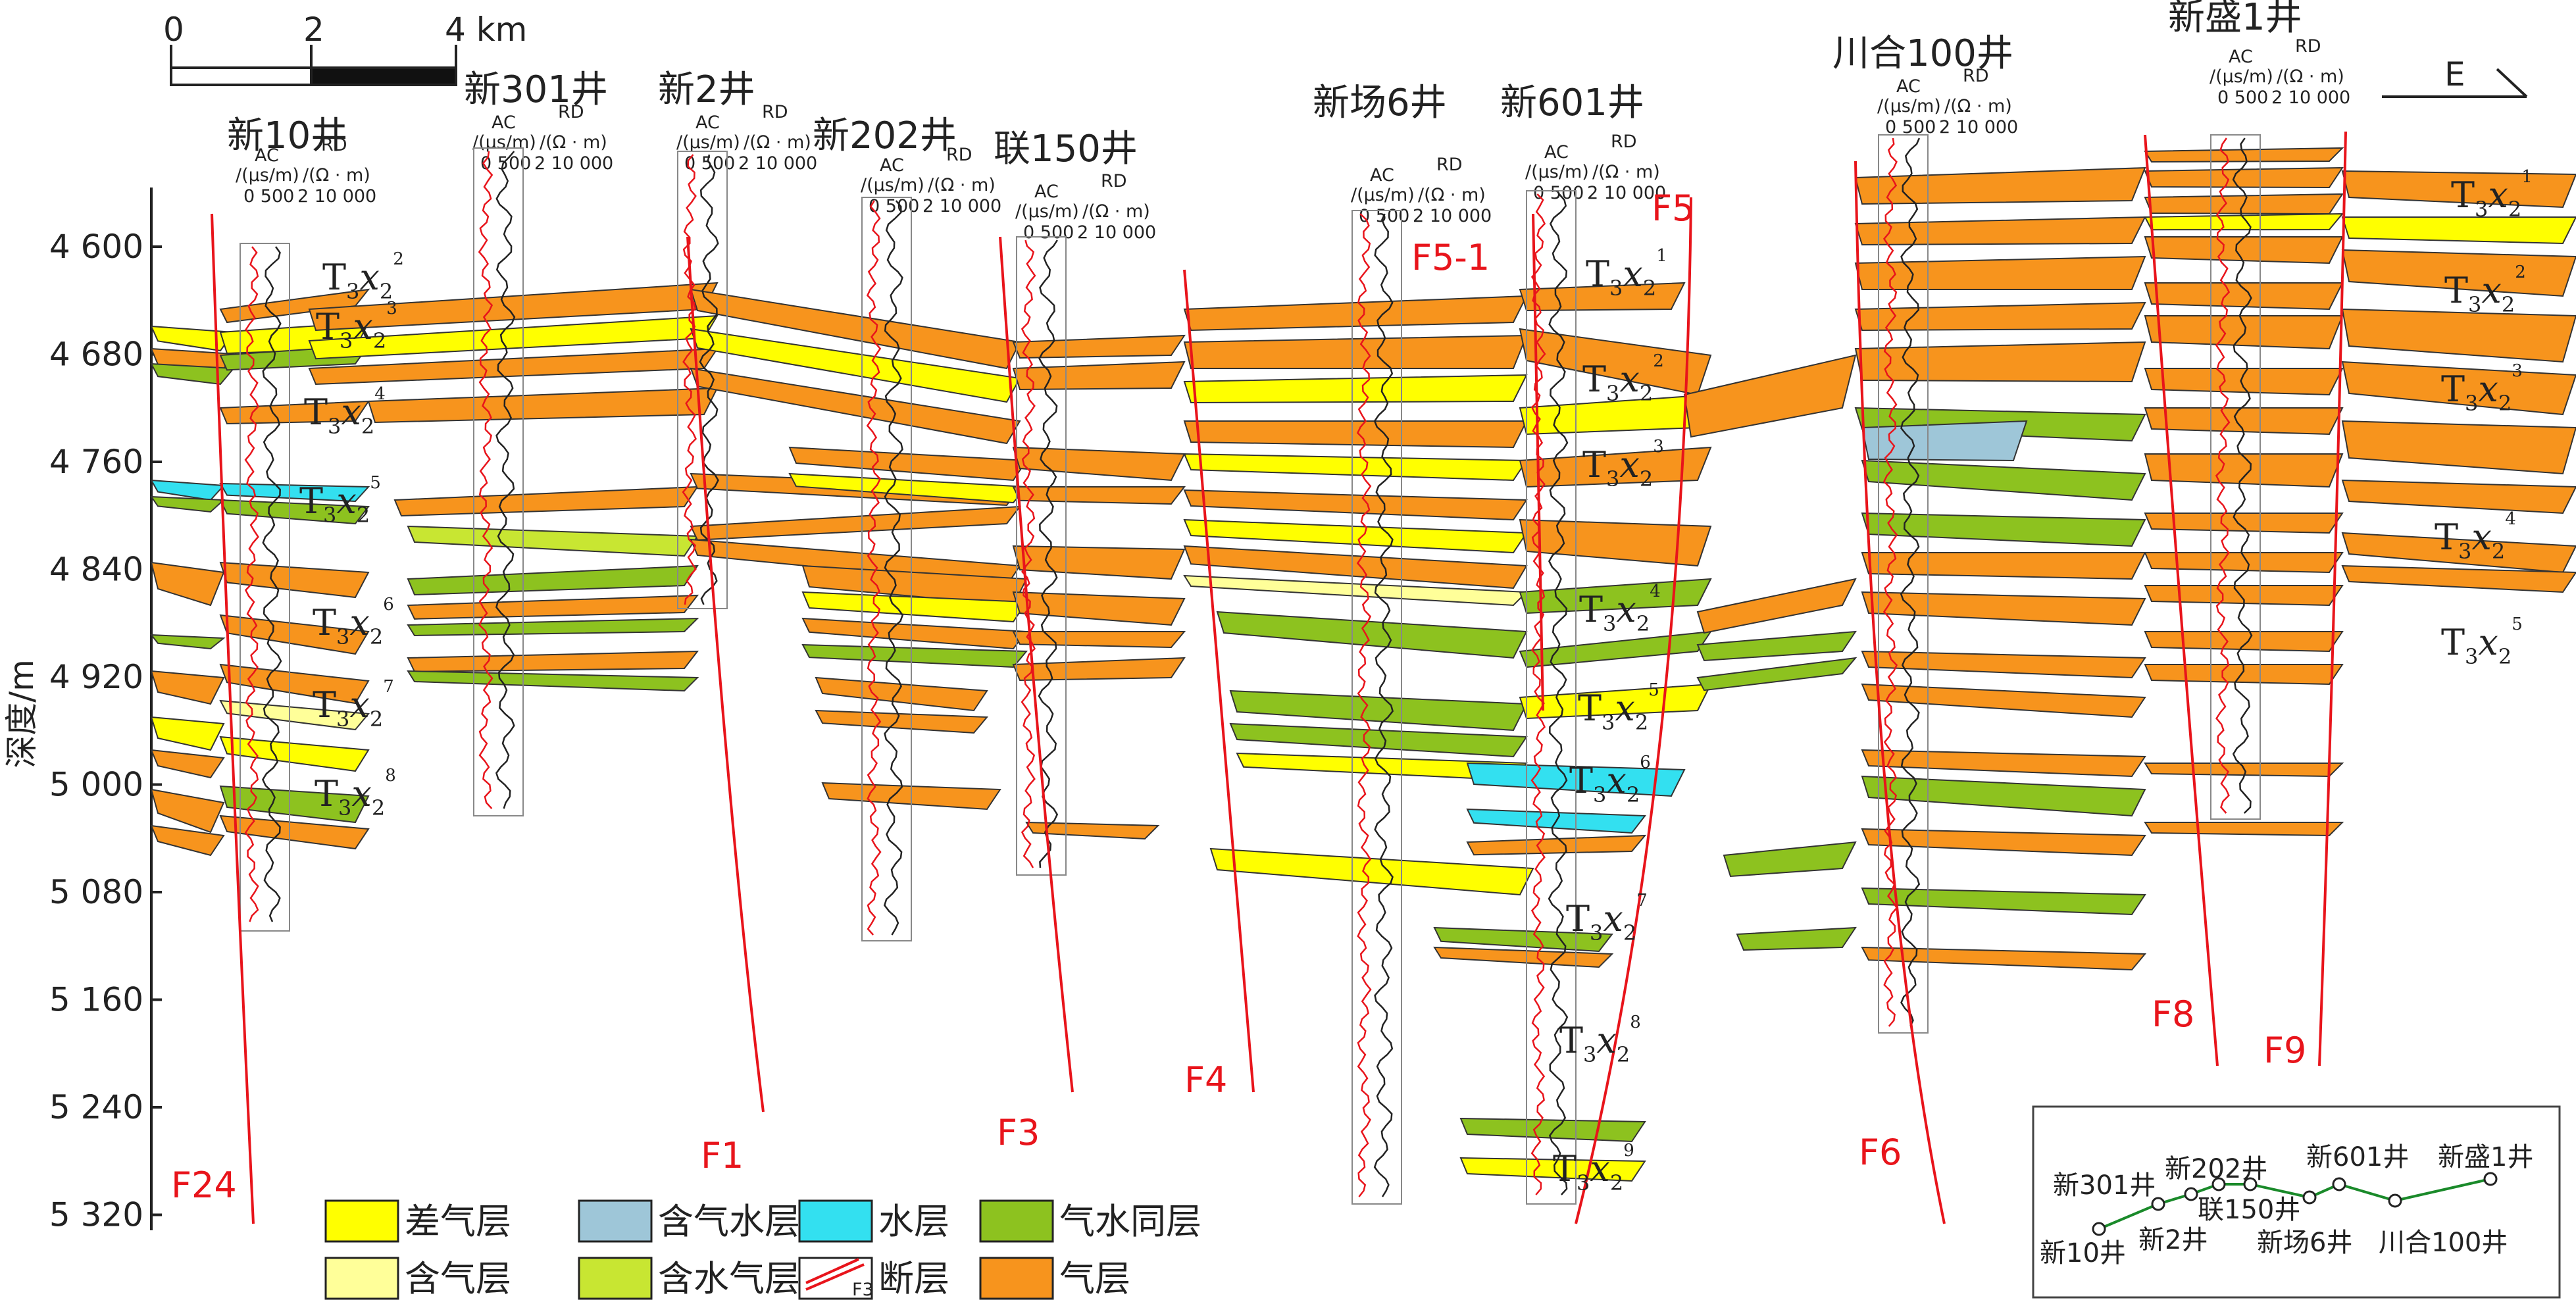 This screenshot has height=1302, width=2576. What do you see at coordinates (1018, 1132) in the screenshot?
I see `fault-label: F3` at bounding box center [1018, 1132].